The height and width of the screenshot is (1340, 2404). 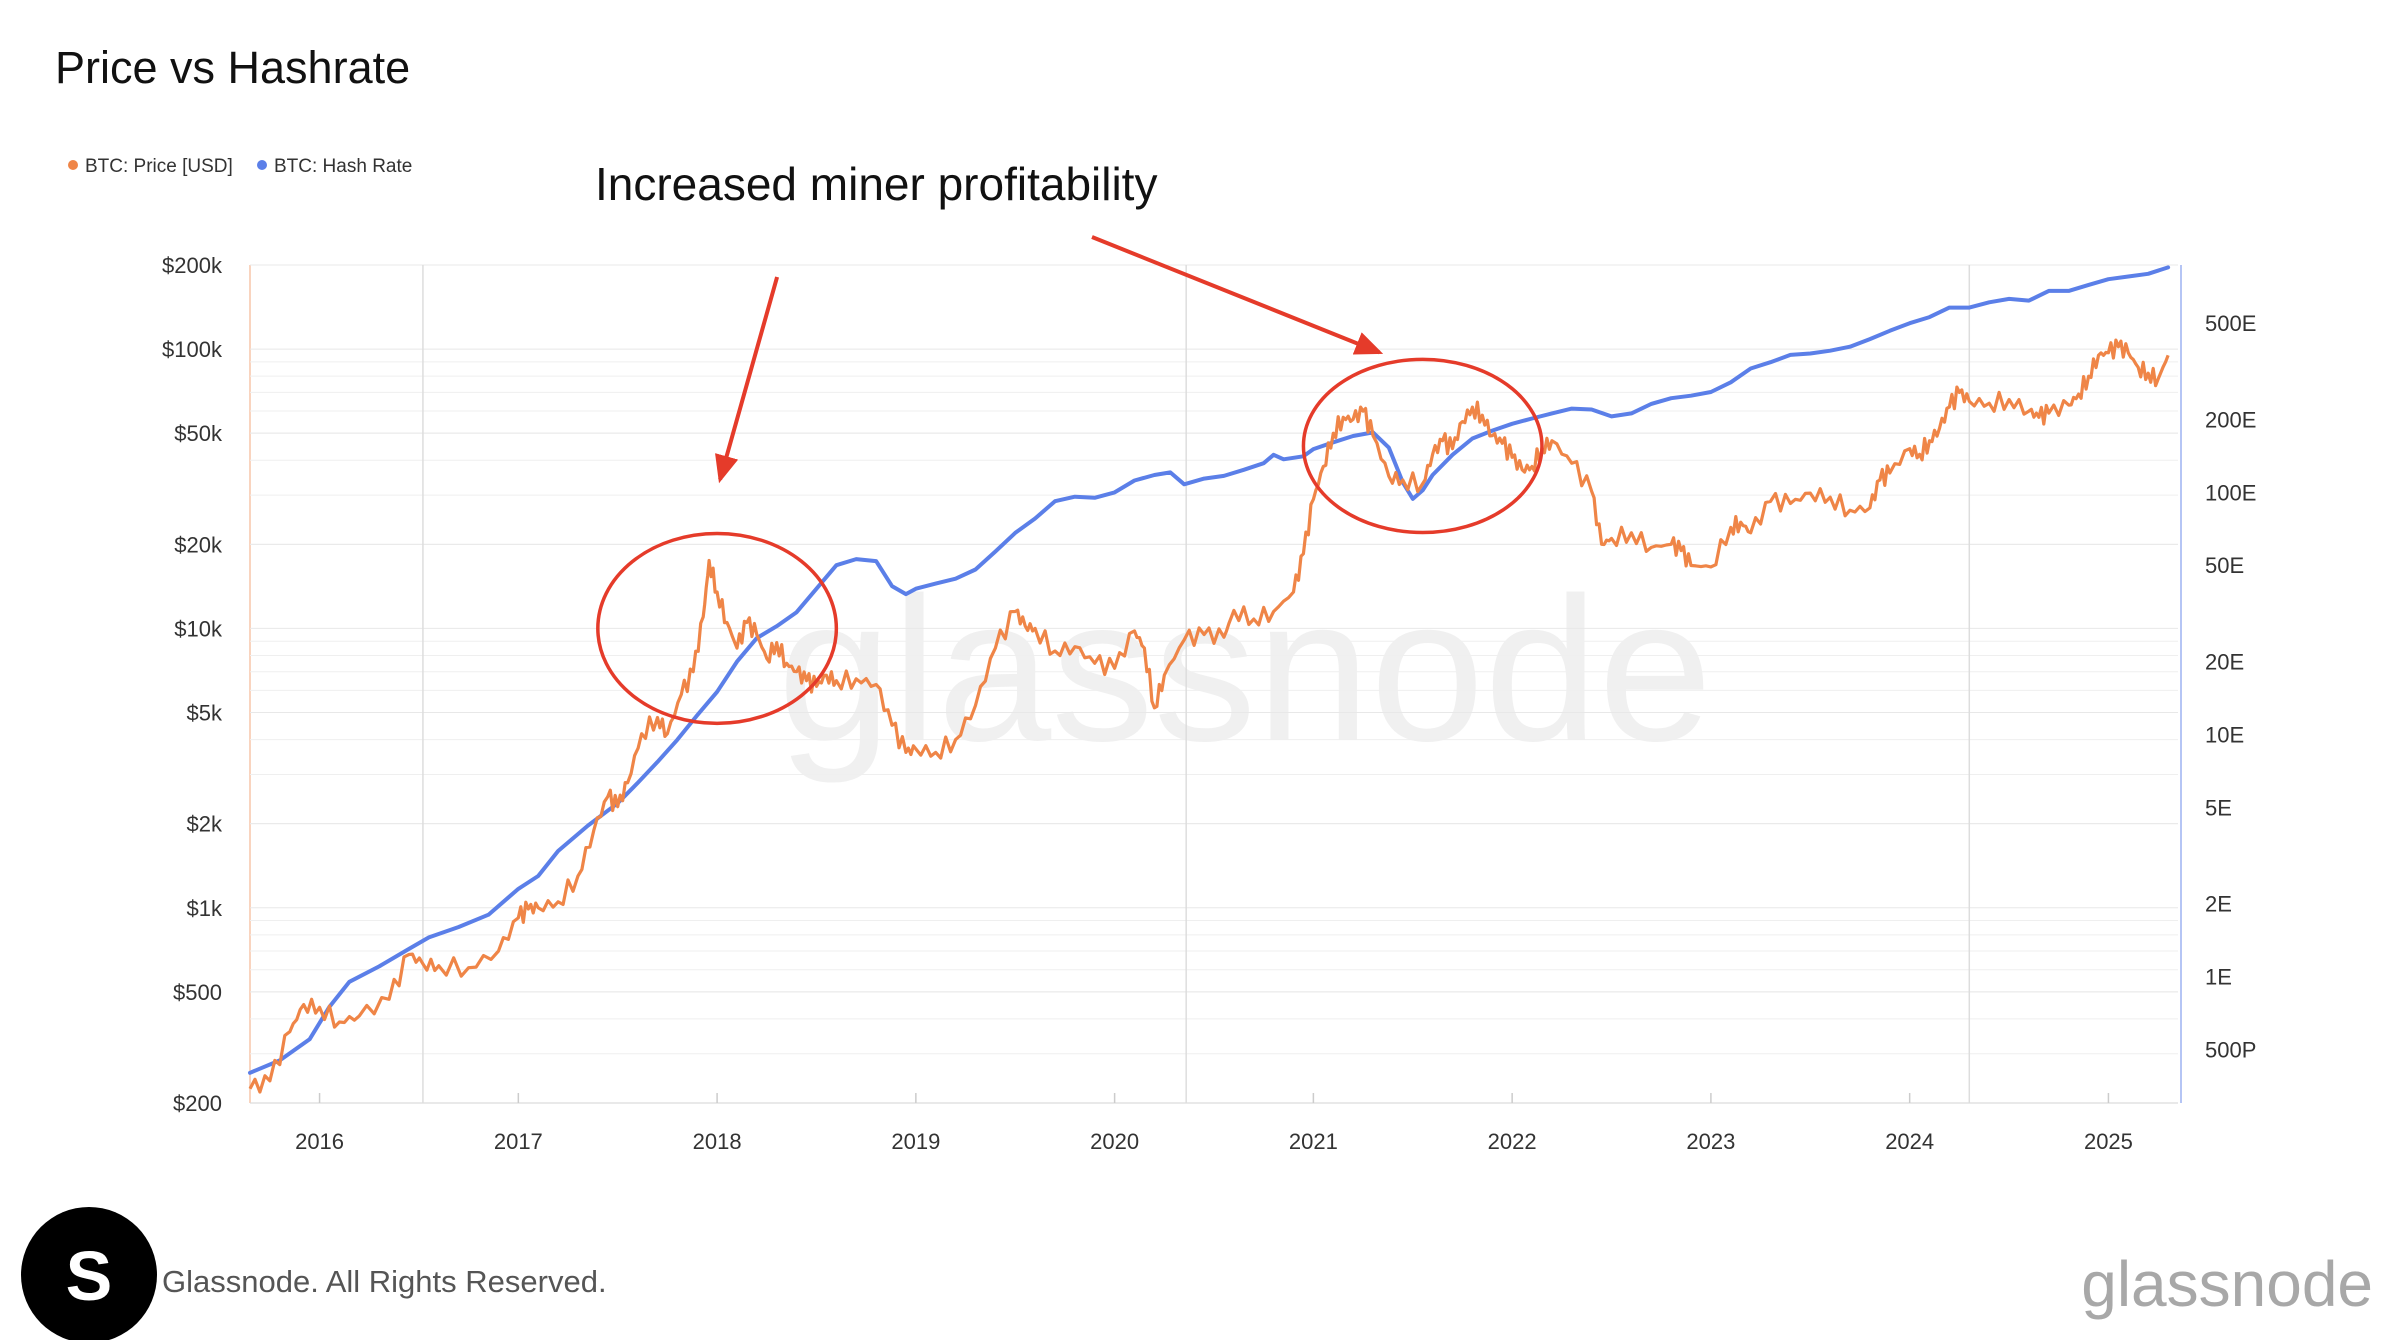 I want to click on legend-hashrate-dot, so click(x=262, y=165).